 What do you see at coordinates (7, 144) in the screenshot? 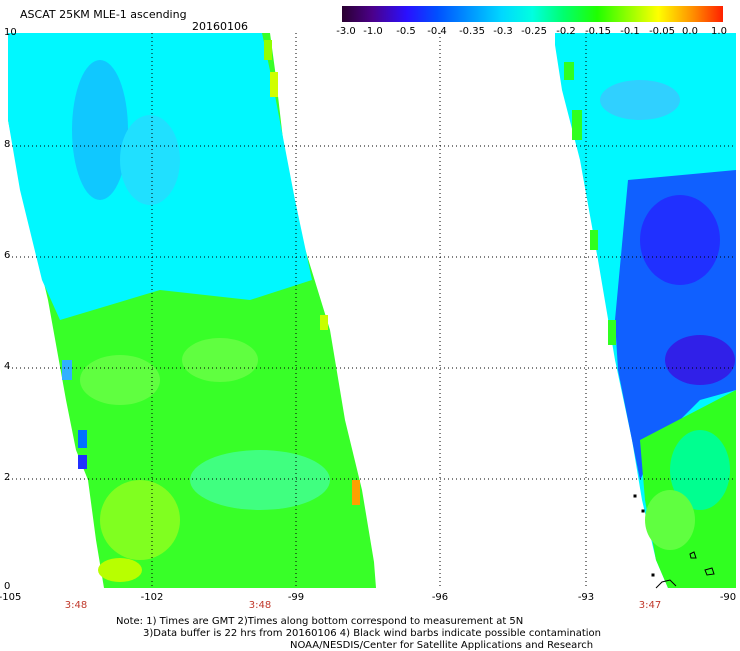
I see `y-tick-label: 8` at bounding box center [7, 144].